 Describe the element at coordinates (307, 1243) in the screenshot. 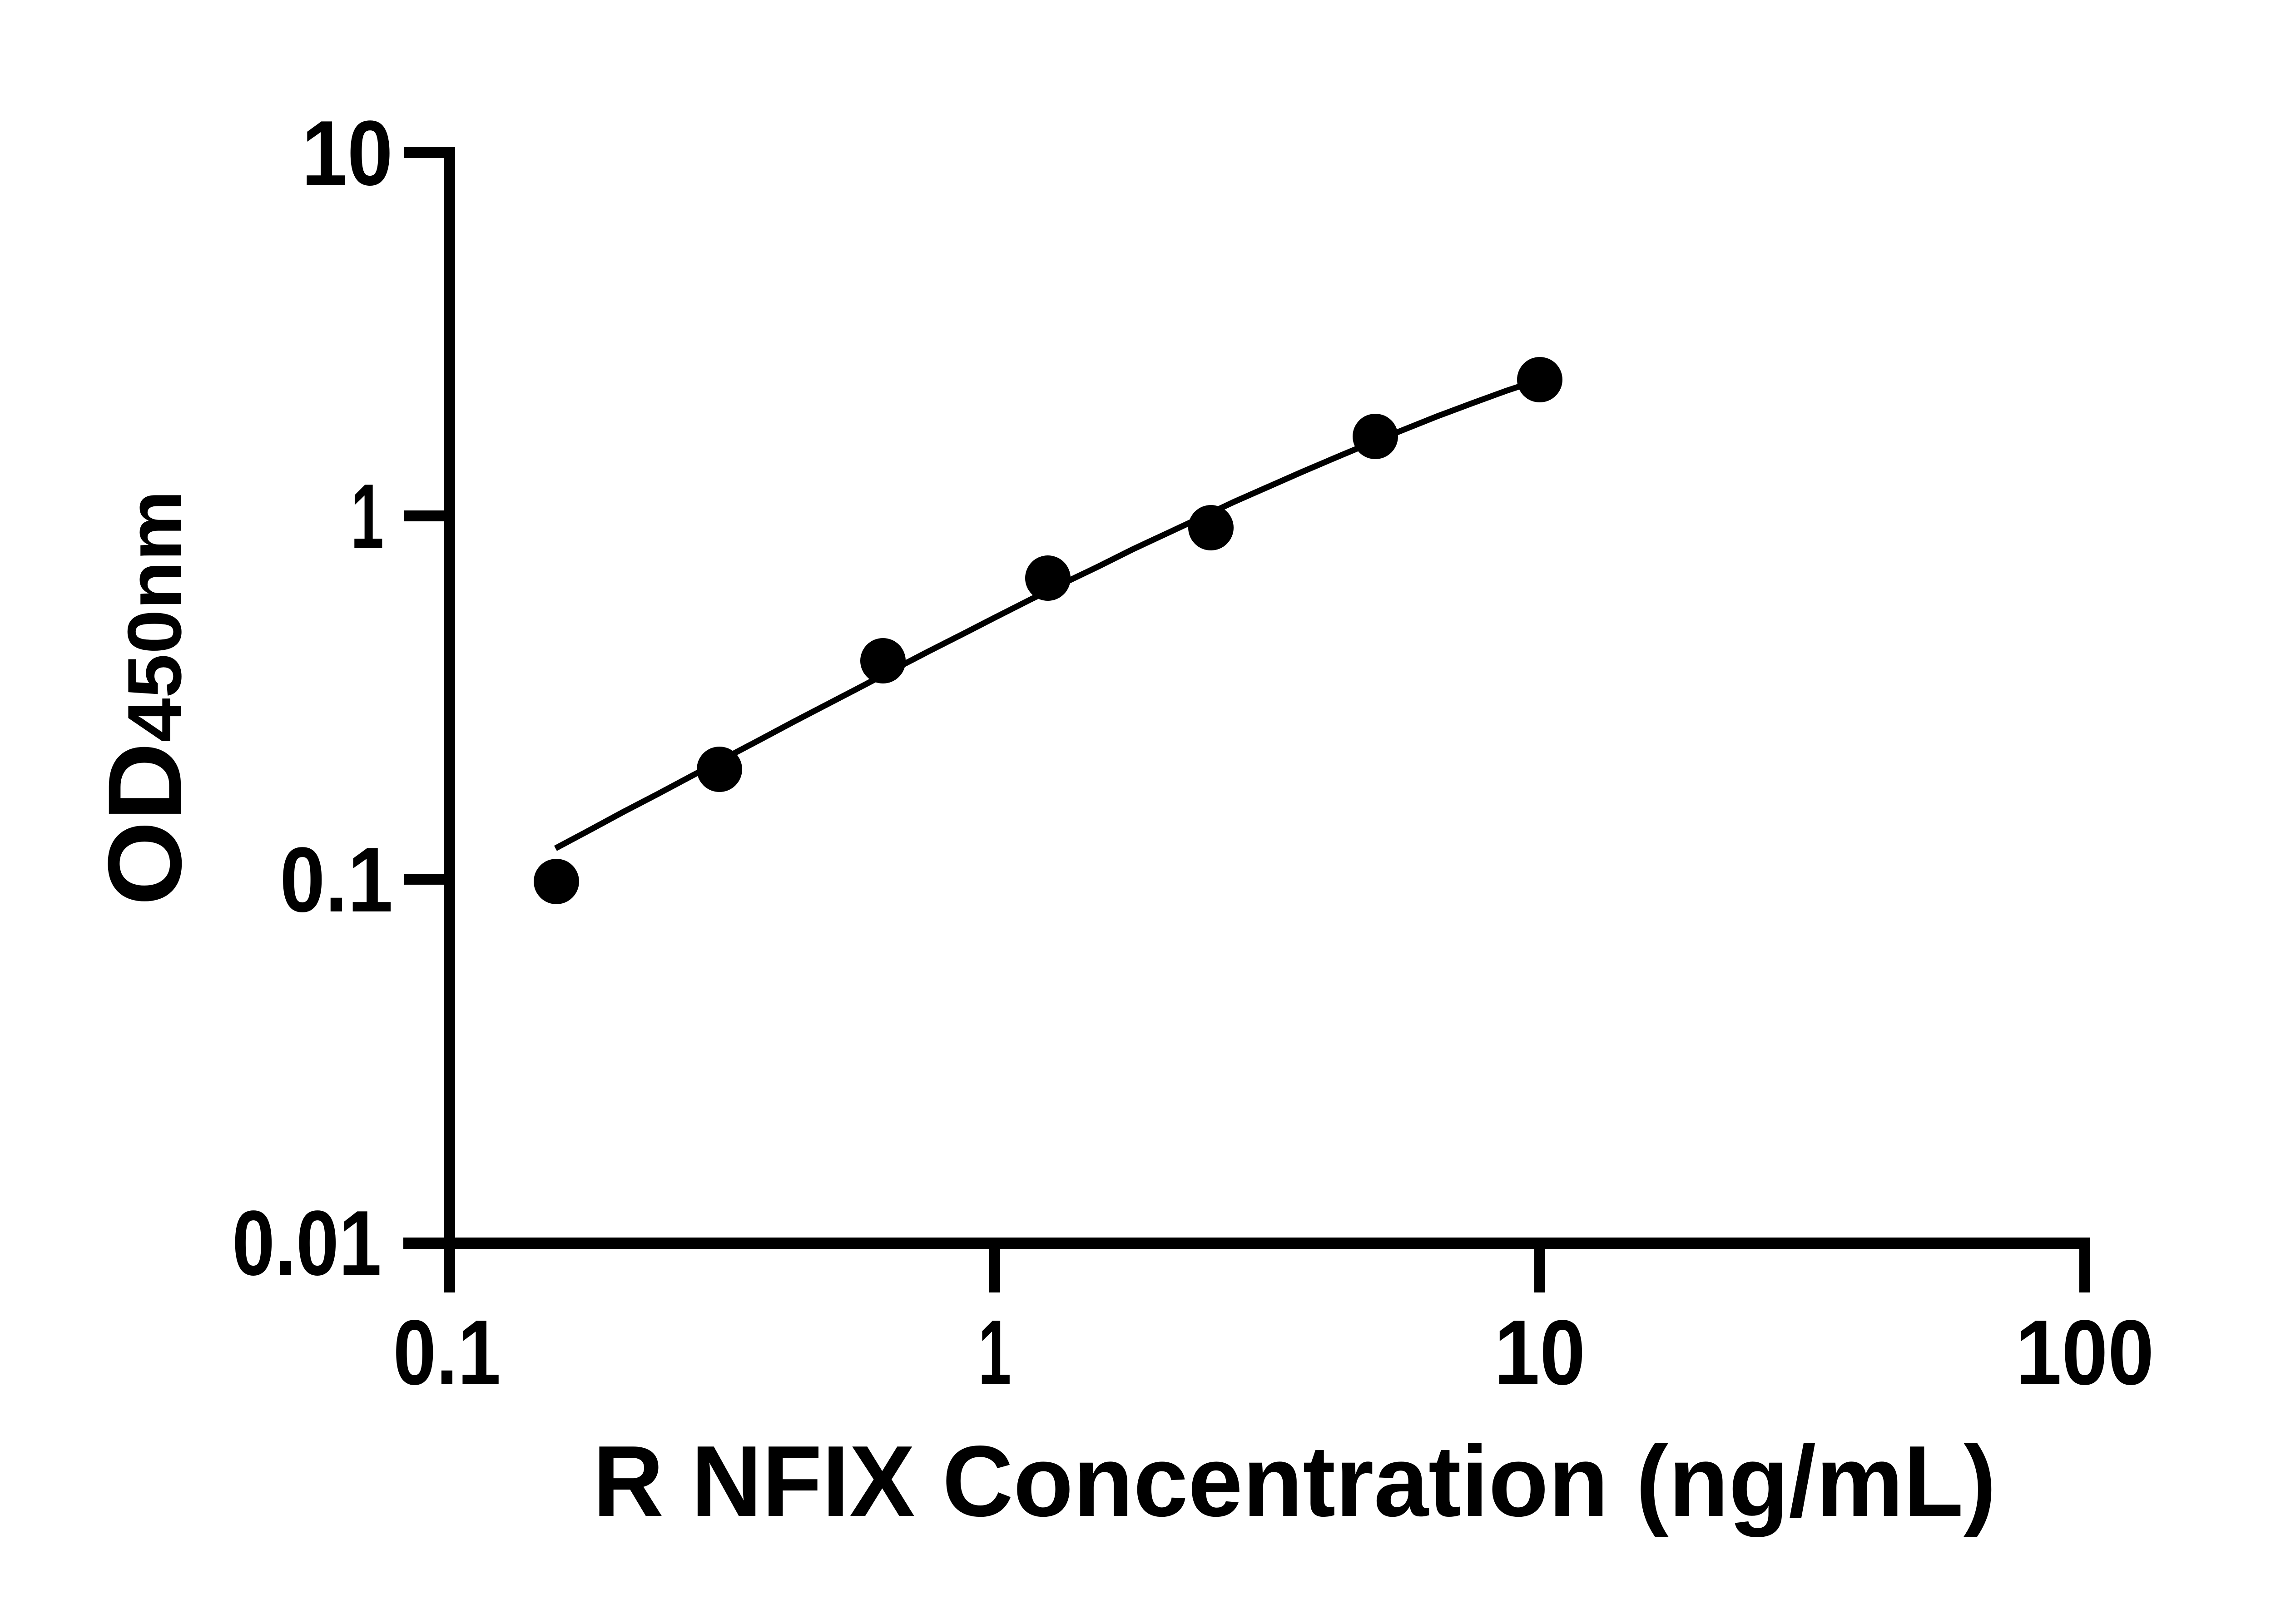

I see `svg-text: 0.01` at that location.